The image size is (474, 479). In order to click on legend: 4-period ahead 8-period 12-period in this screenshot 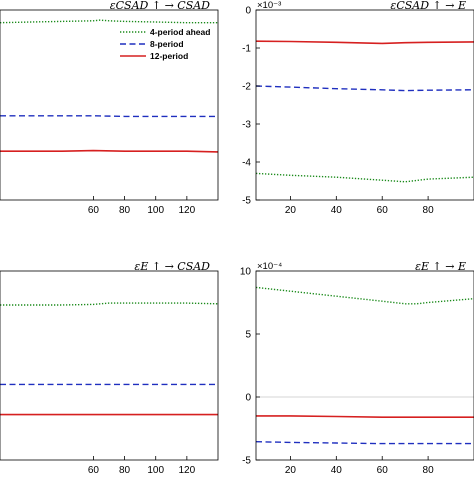, I will do `click(165, 44)`.